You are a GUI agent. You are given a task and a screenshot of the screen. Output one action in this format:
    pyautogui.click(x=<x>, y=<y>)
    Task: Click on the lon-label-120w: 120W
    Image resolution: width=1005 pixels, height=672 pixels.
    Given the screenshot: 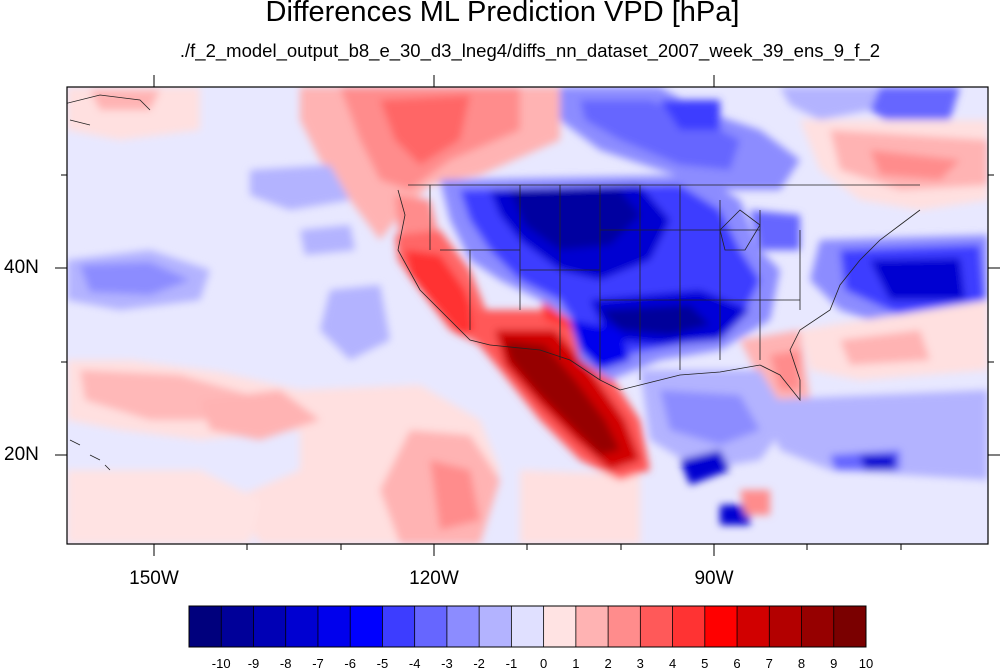 What is the action you would take?
    pyautogui.click(x=434, y=578)
    